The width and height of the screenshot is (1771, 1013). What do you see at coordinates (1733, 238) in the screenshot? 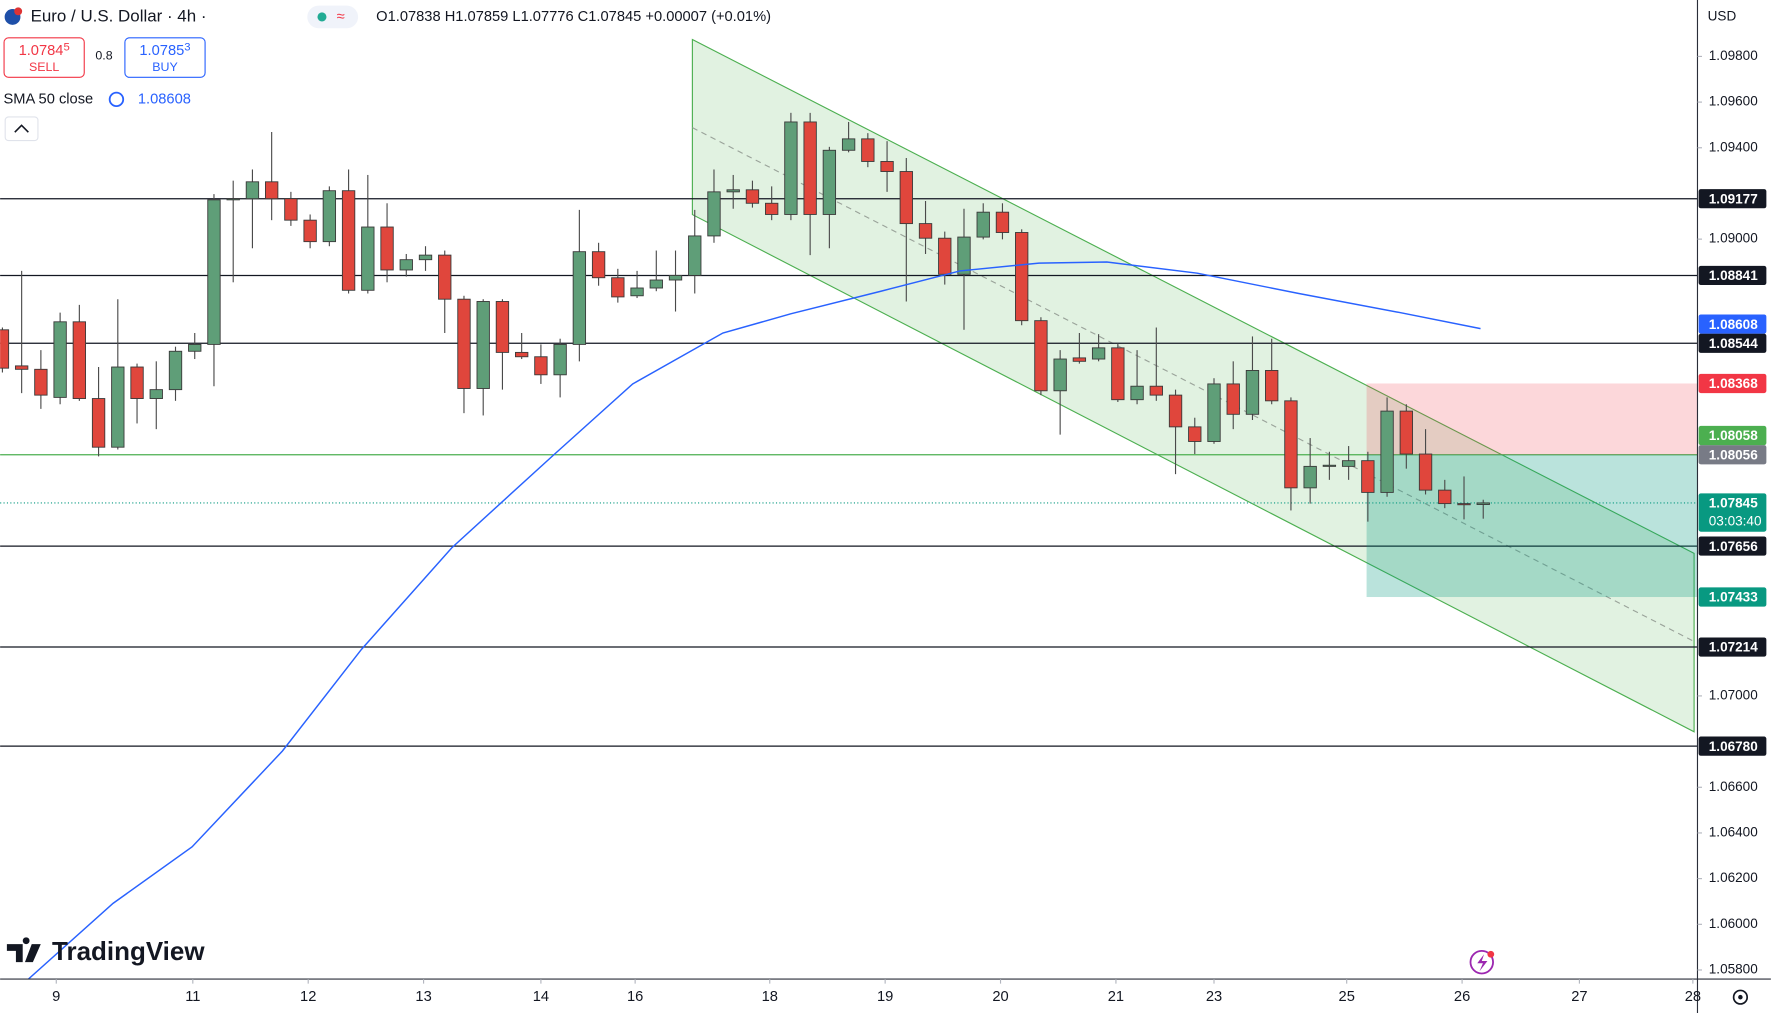
I see `y-tick-label: 1.09000` at bounding box center [1733, 238].